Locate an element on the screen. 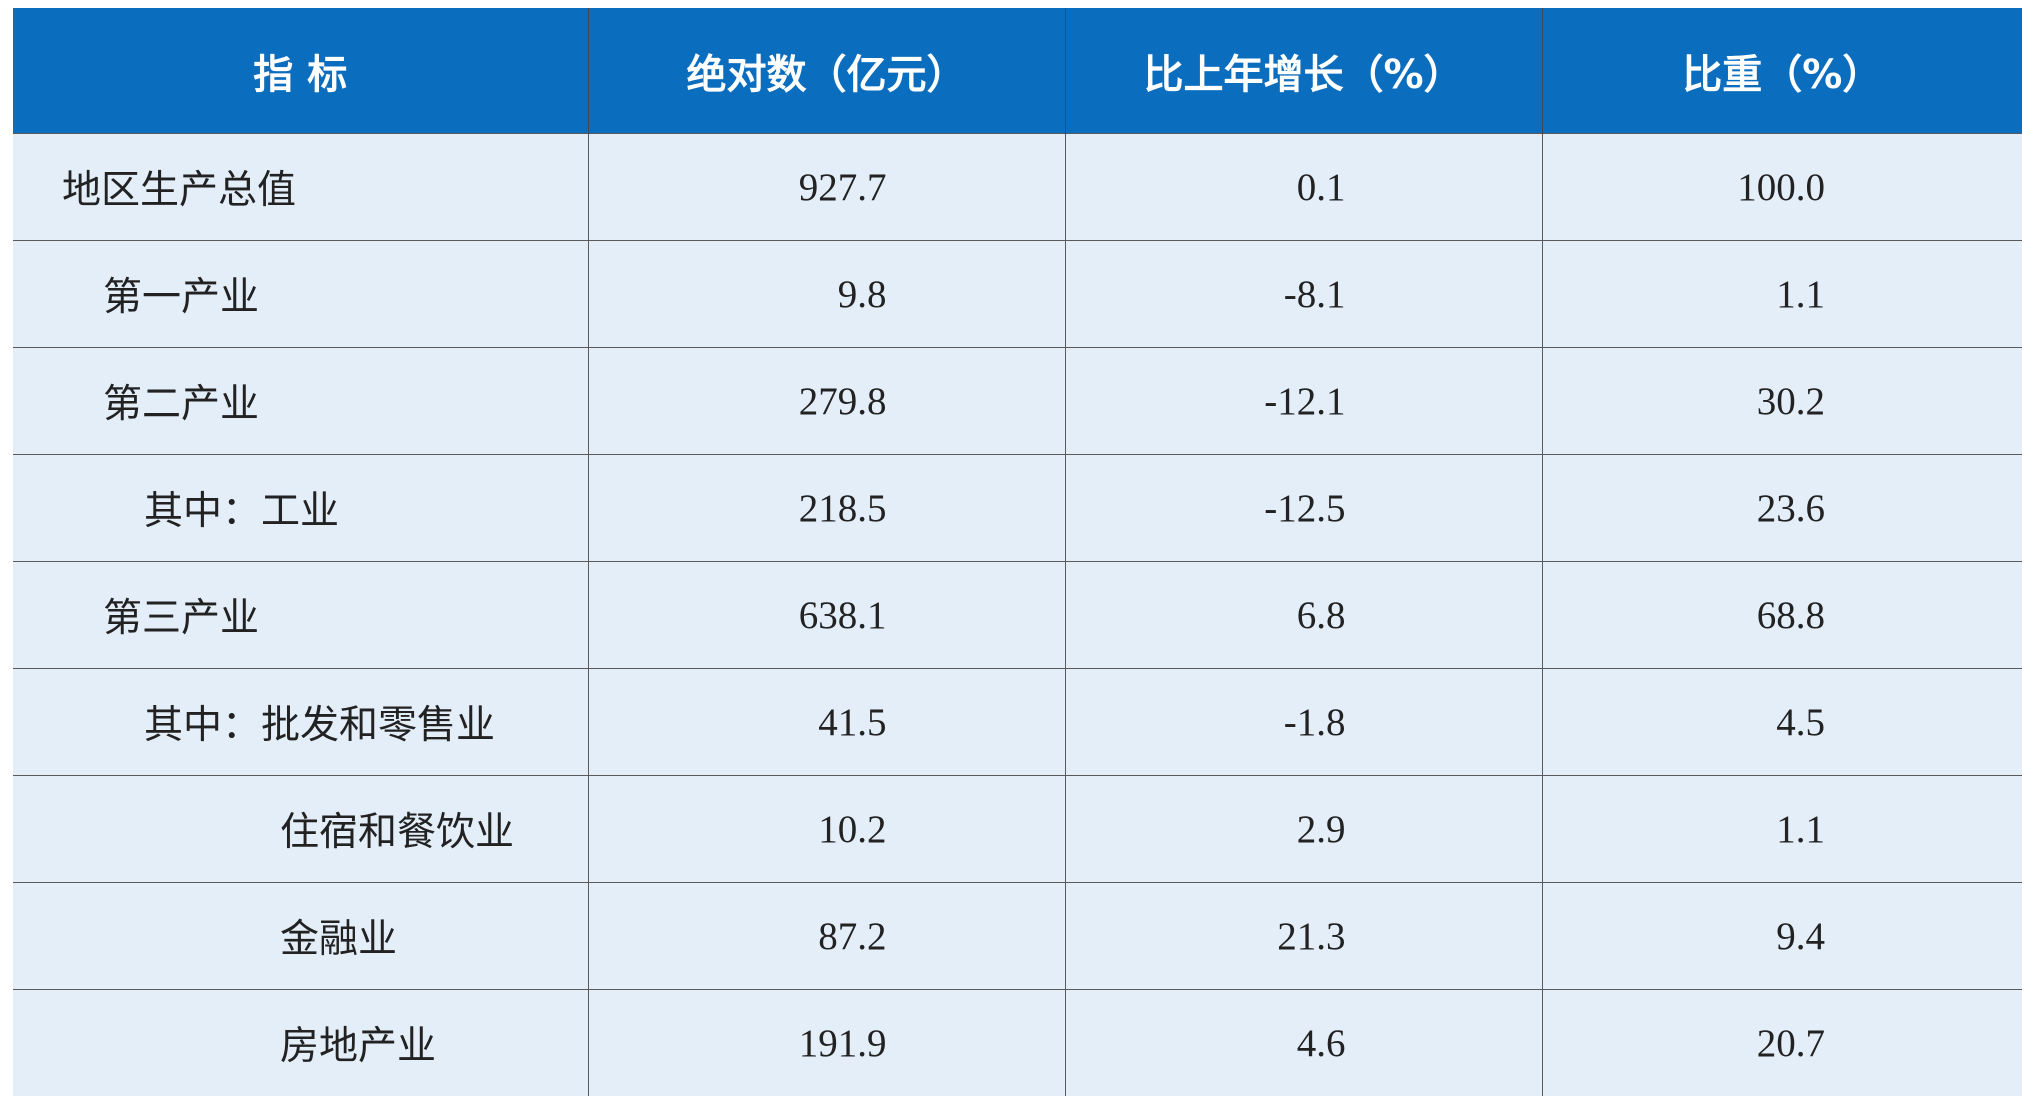 This screenshot has height=1096, width=2022. value-cell: 68.8 is located at coordinates (1782, 615).